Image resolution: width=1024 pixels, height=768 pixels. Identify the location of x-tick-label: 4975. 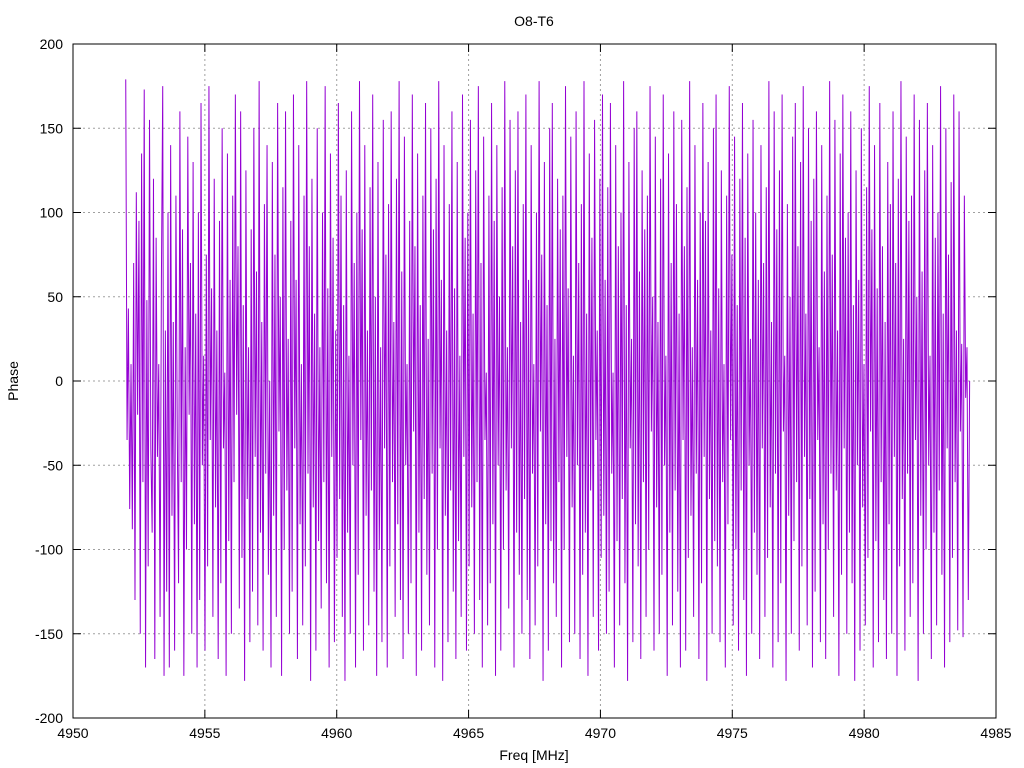
(732, 733).